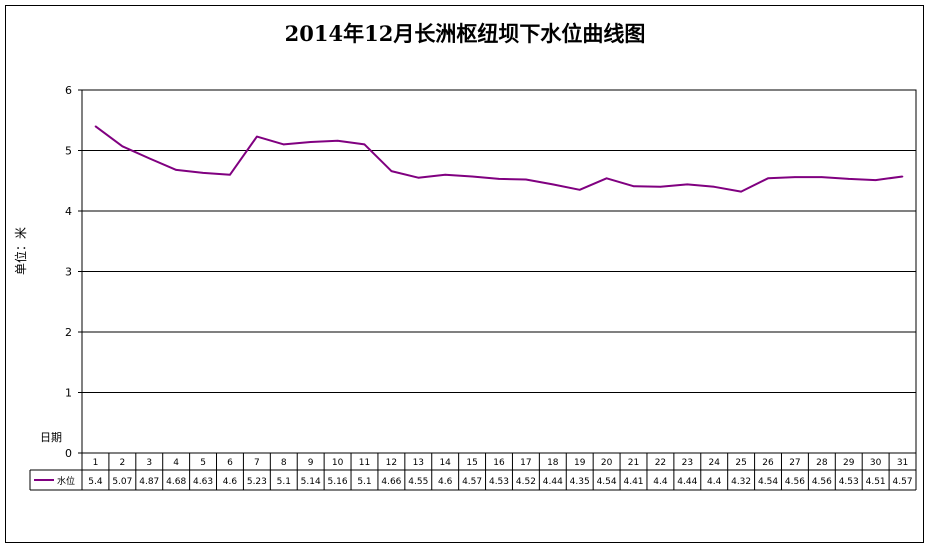 The image size is (930, 550). I want to click on data-label: 4.51, so click(876, 482).